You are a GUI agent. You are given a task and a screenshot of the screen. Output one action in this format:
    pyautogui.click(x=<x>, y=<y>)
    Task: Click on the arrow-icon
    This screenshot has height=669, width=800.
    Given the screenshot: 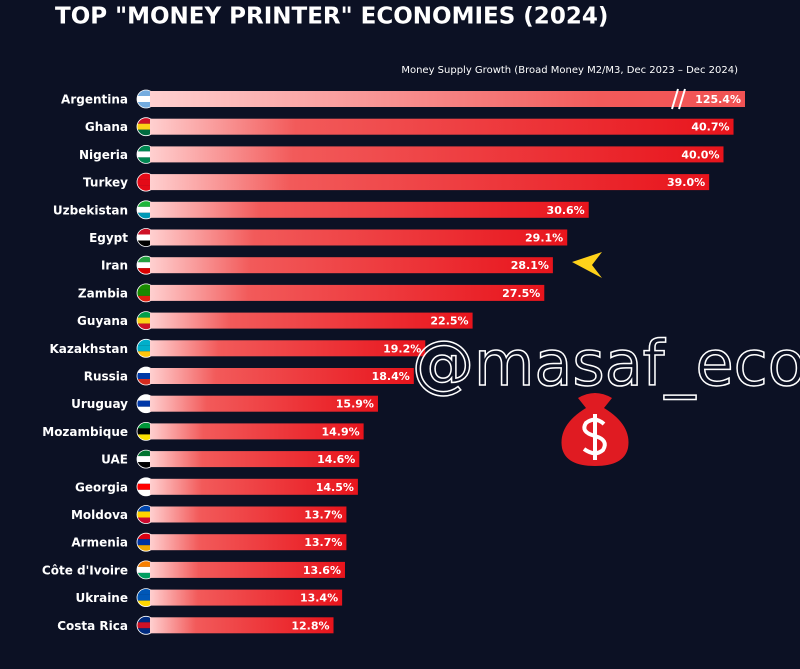 What is the action you would take?
    pyautogui.click(x=587, y=265)
    